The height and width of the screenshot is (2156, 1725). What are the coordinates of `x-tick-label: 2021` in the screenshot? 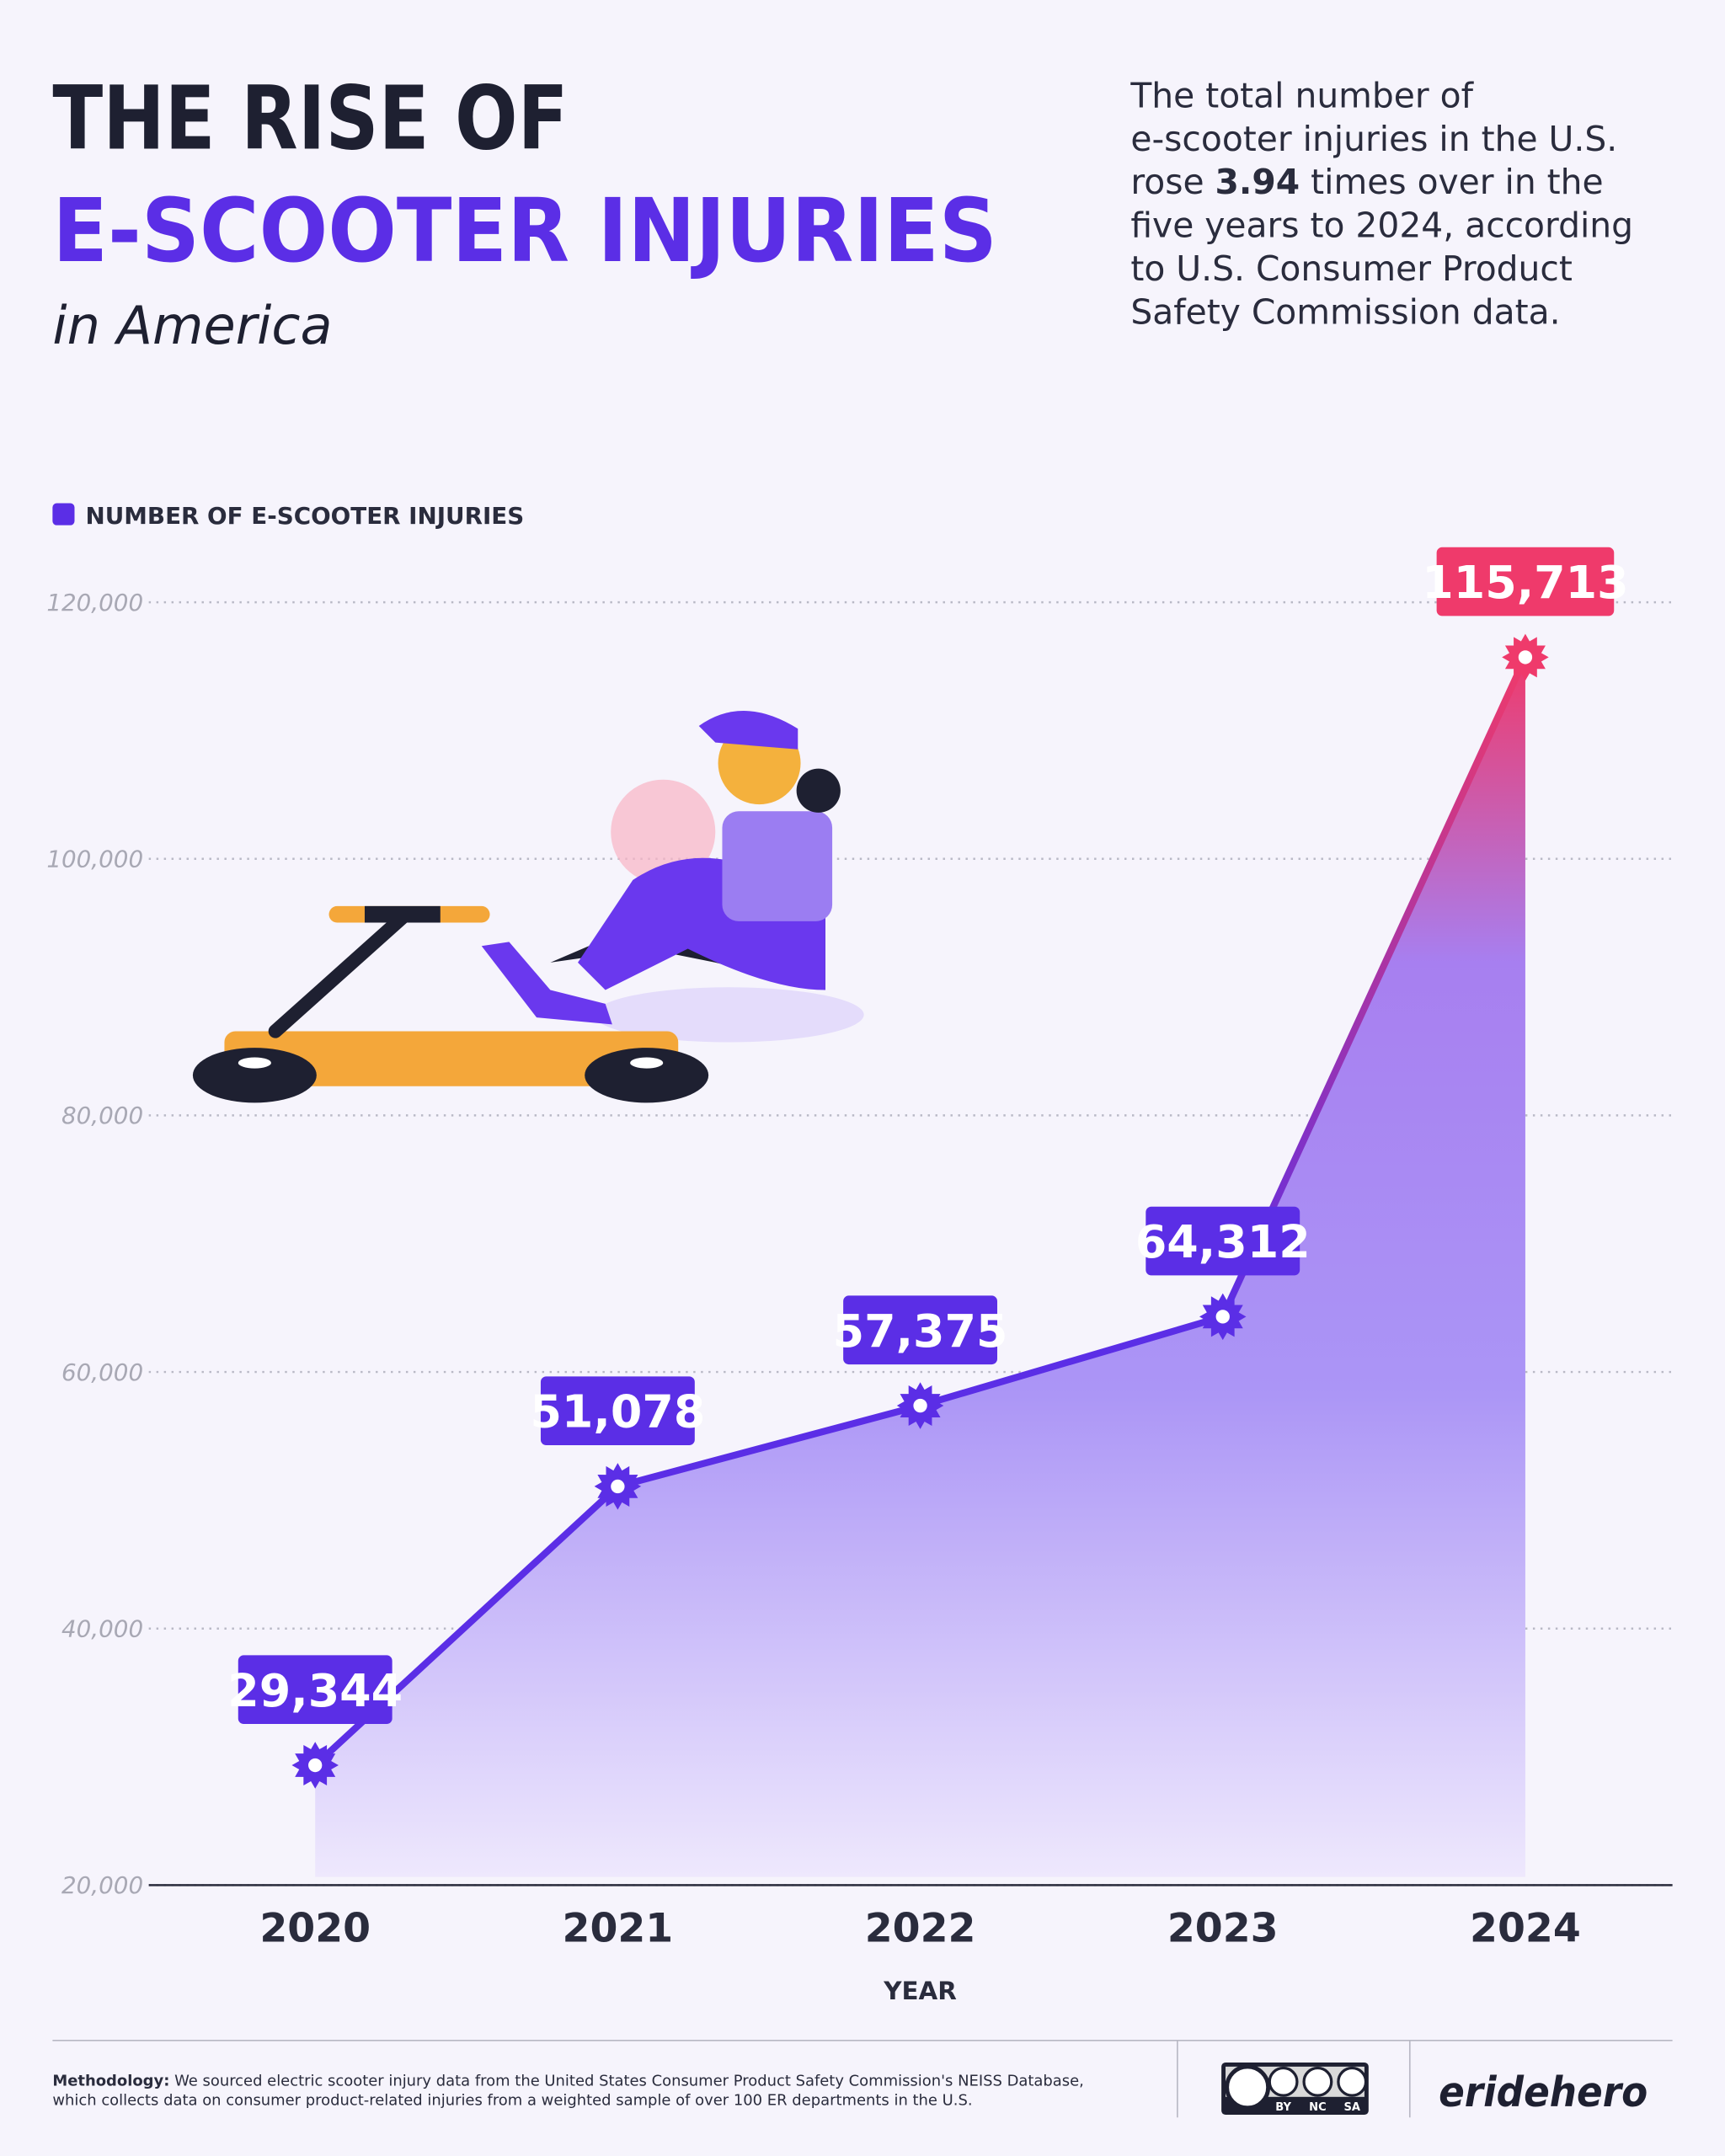 It's located at (618, 1928).